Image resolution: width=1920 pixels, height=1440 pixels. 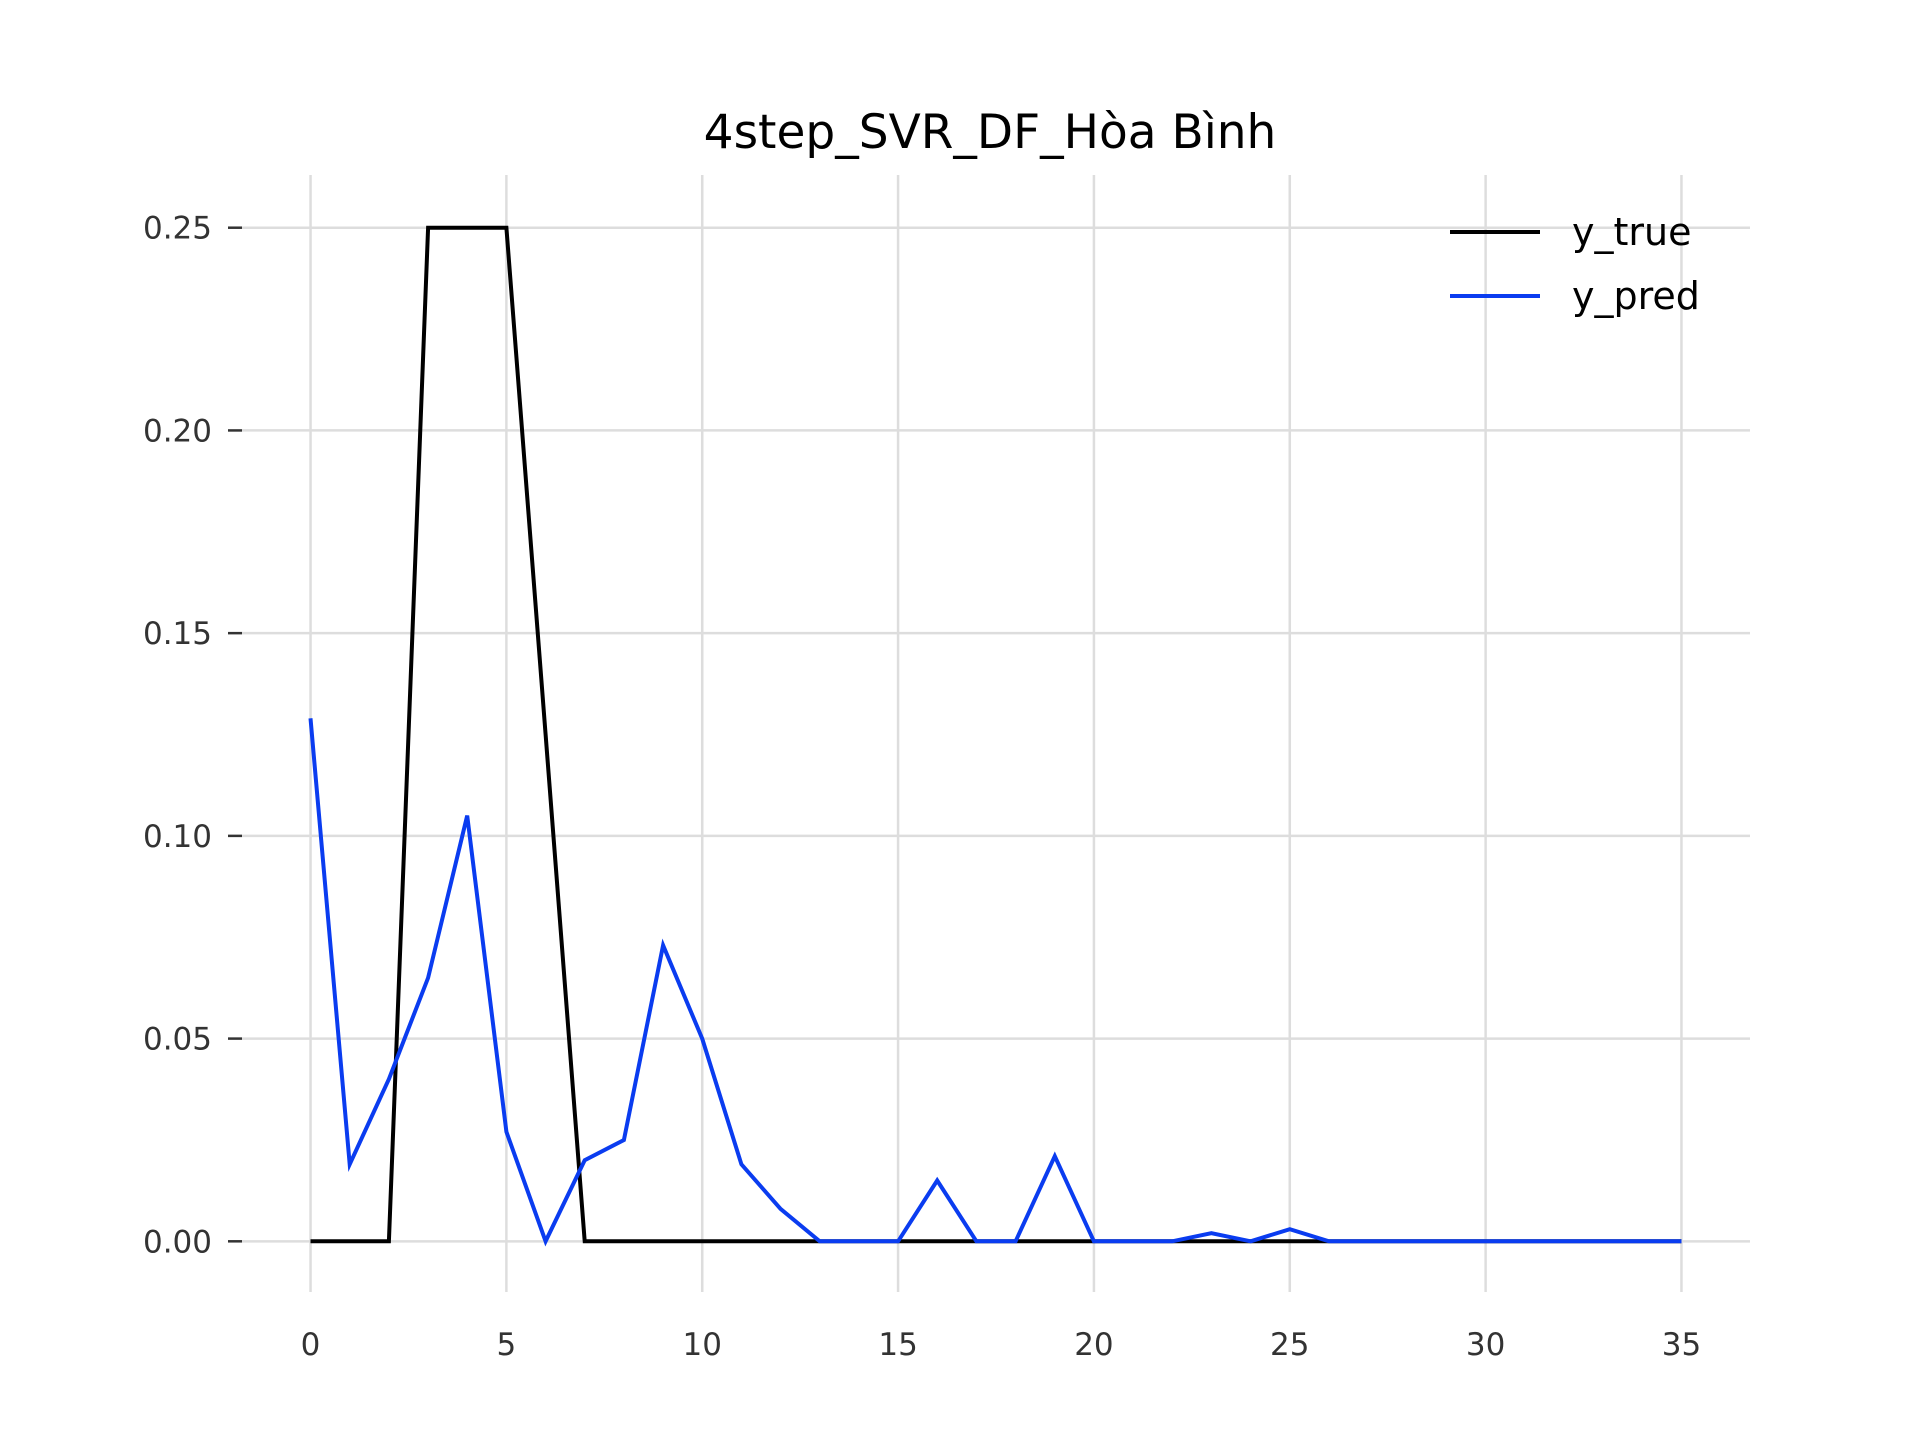 What do you see at coordinates (702, 1345) in the screenshot?
I see `x-tick-label: 10` at bounding box center [702, 1345].